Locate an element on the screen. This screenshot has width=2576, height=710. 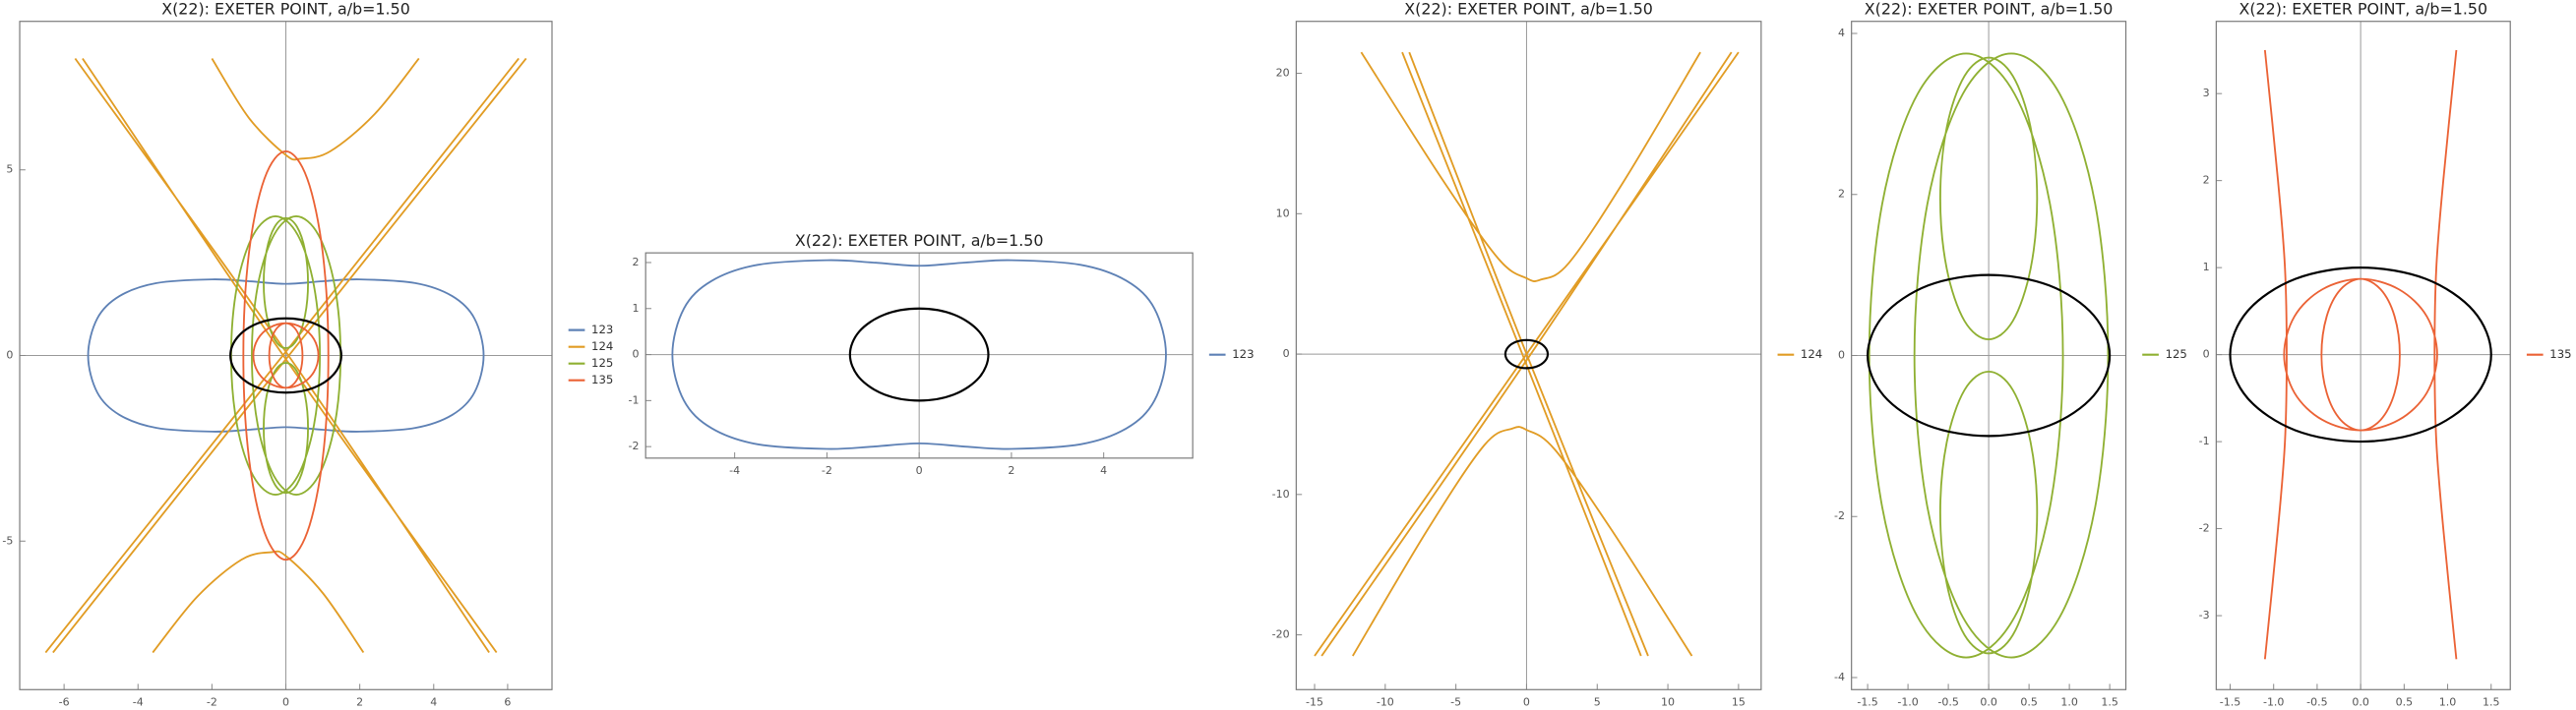
x-tick-label: 15 is located at coordinates (1739, 702).